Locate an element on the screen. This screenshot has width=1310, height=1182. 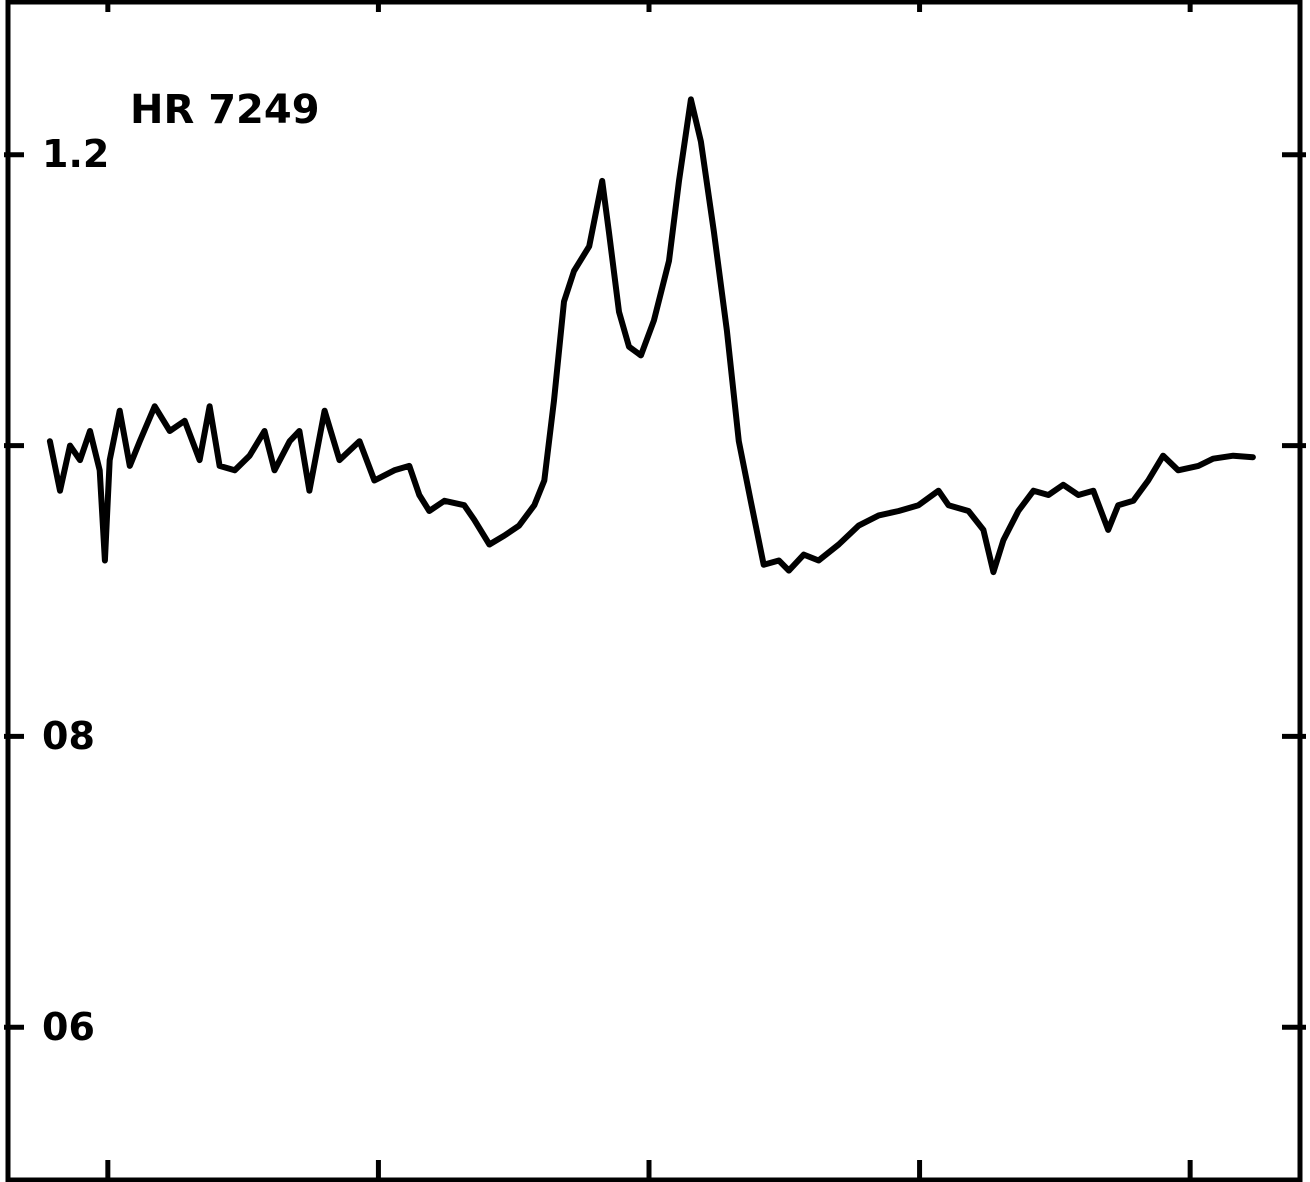
y-tick-label: 08 is located at coordinates (68, 736).